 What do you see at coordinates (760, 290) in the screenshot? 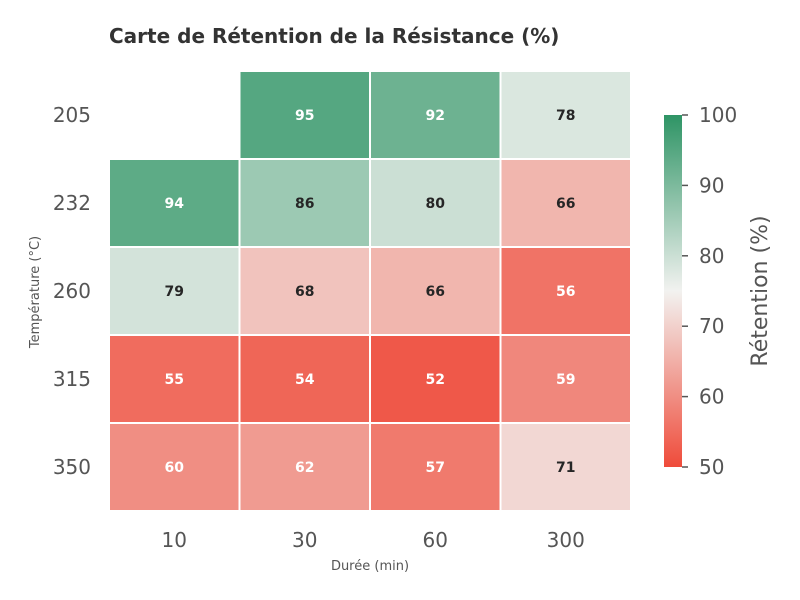
I see `colorbar-label: Rétention (%)` at bounding box center [760, 290].